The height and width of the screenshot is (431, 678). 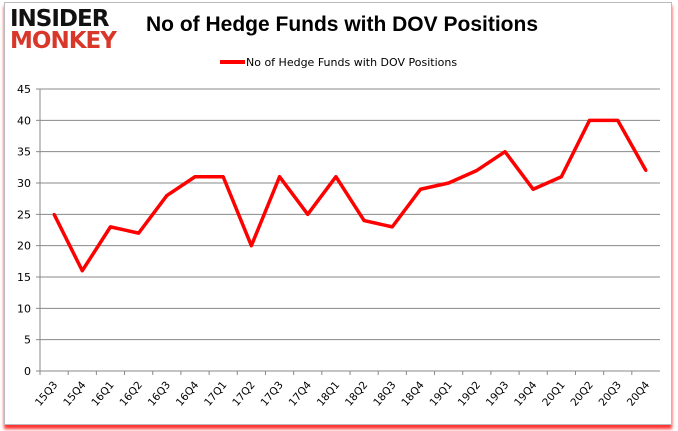 I want to click on x-tick-label: 17Q3, so click(x=271, y=393).